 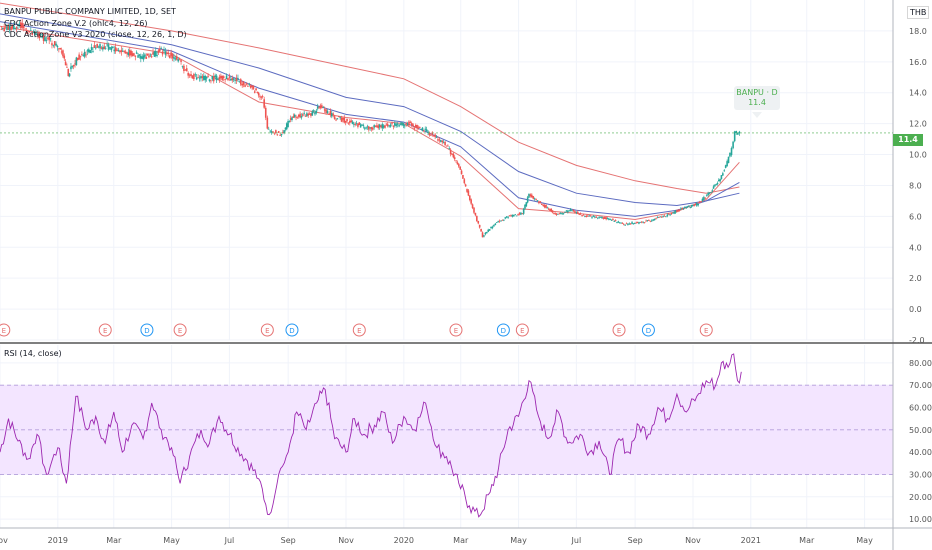 What do you see at coordinates (915, 278) in the screenshot?
I see `price-tick-label: 2.0` at bounding box center [915, 278].